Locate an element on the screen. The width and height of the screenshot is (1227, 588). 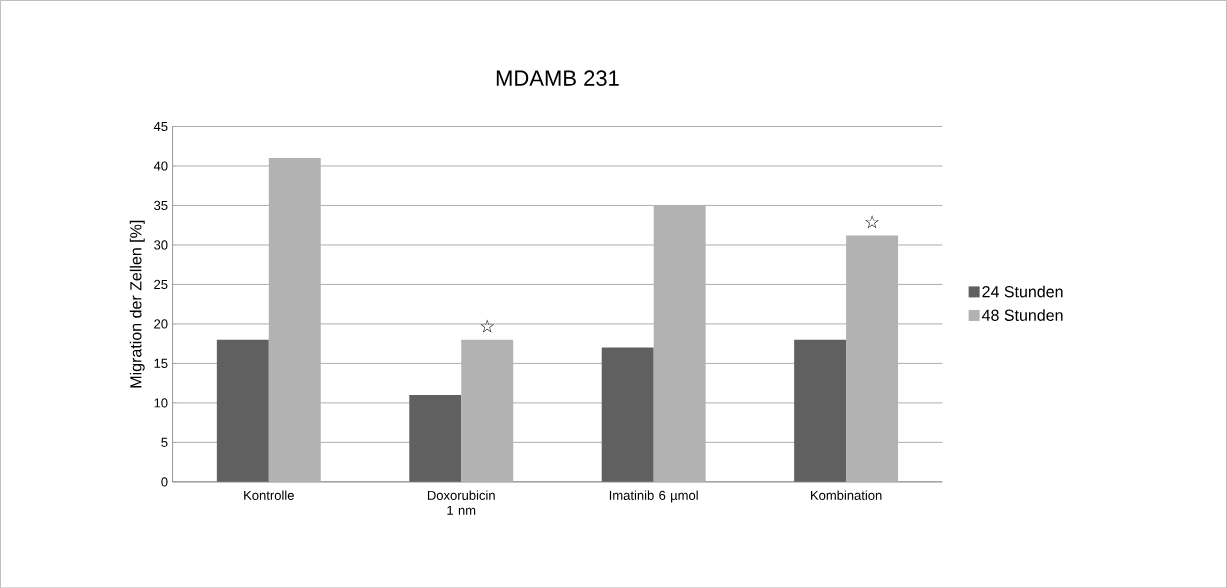
x-tick-label: Doxorubicin 1 nm is located at coordinates (461, 502).